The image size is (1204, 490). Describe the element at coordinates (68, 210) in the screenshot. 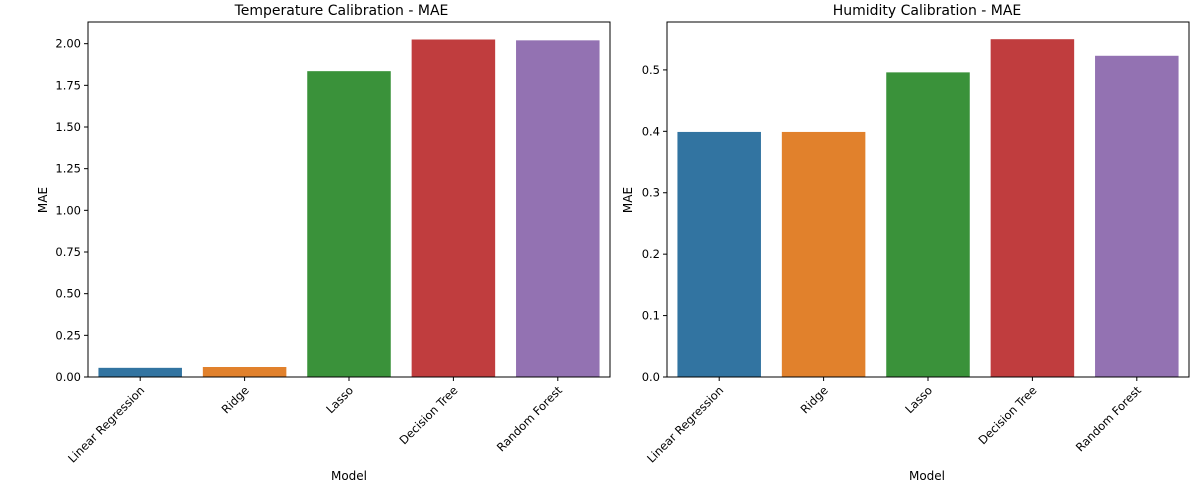

I see `y-tick-label: 1.00` at that location.